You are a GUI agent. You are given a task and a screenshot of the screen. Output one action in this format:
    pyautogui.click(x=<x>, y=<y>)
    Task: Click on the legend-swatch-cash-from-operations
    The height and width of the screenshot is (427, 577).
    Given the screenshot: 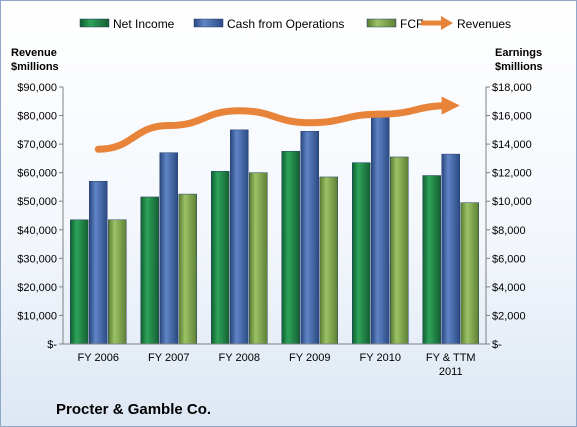 What is the action you would take?
    pyautogui.click(x=208, y=23)
    